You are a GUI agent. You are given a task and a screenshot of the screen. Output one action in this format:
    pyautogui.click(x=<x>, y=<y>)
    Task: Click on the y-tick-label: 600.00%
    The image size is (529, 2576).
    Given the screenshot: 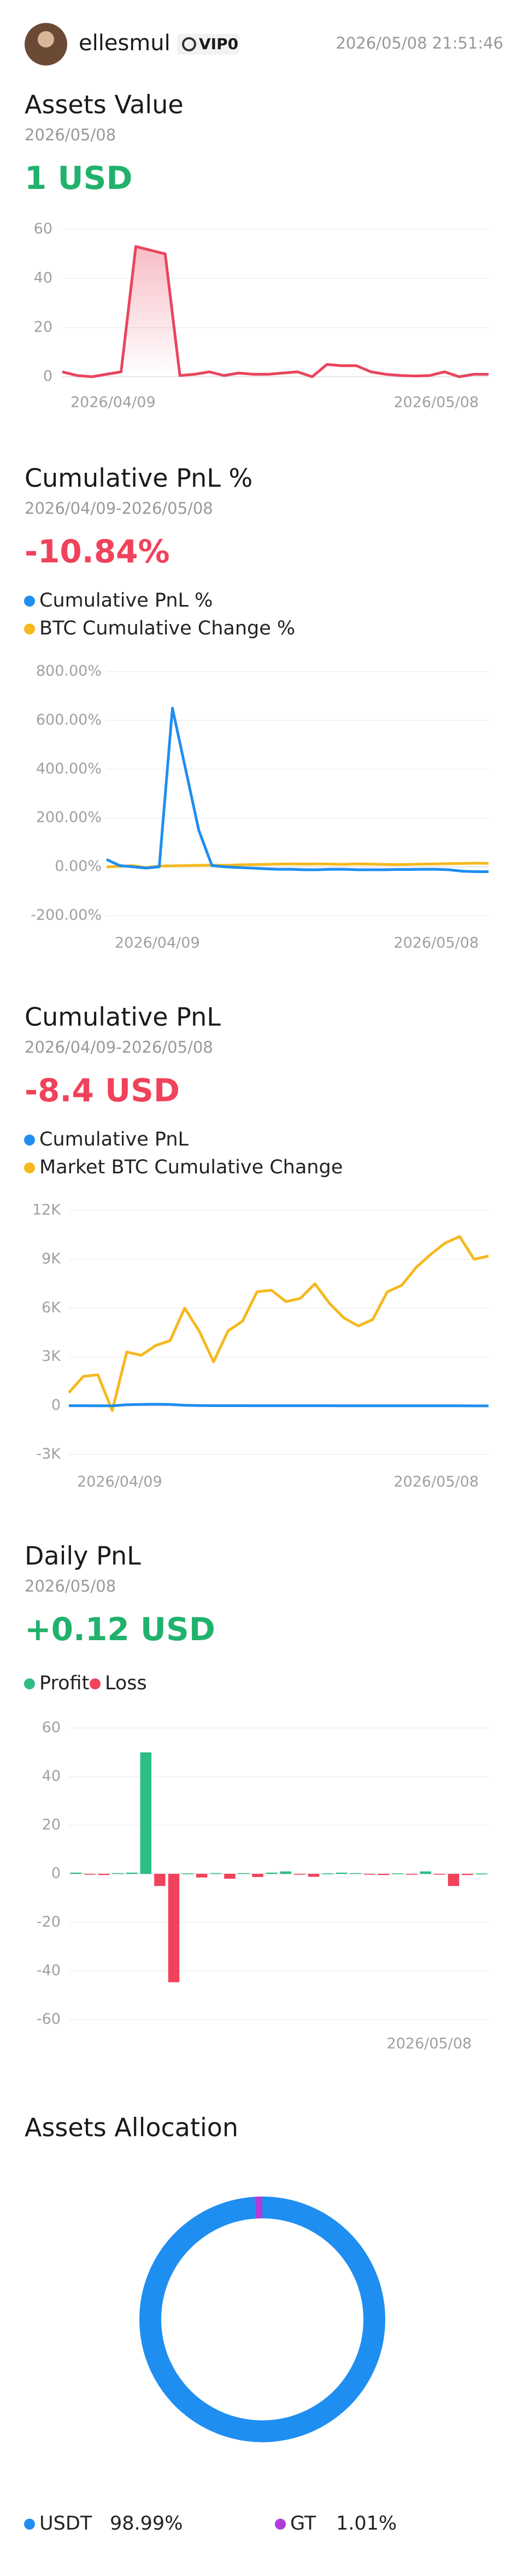 What is the action you would take?
    pyautogui.click(x=69, y=719)
    